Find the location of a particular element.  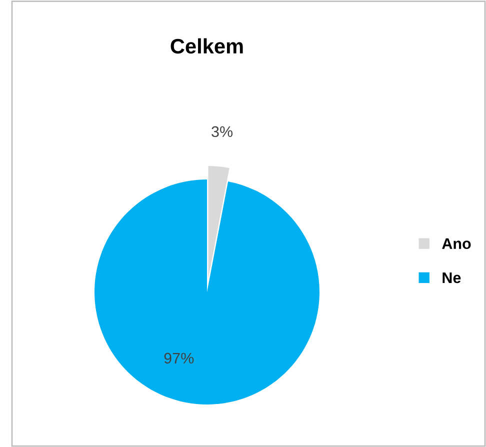

data-label: 97% is located at coordinates (179, 358).